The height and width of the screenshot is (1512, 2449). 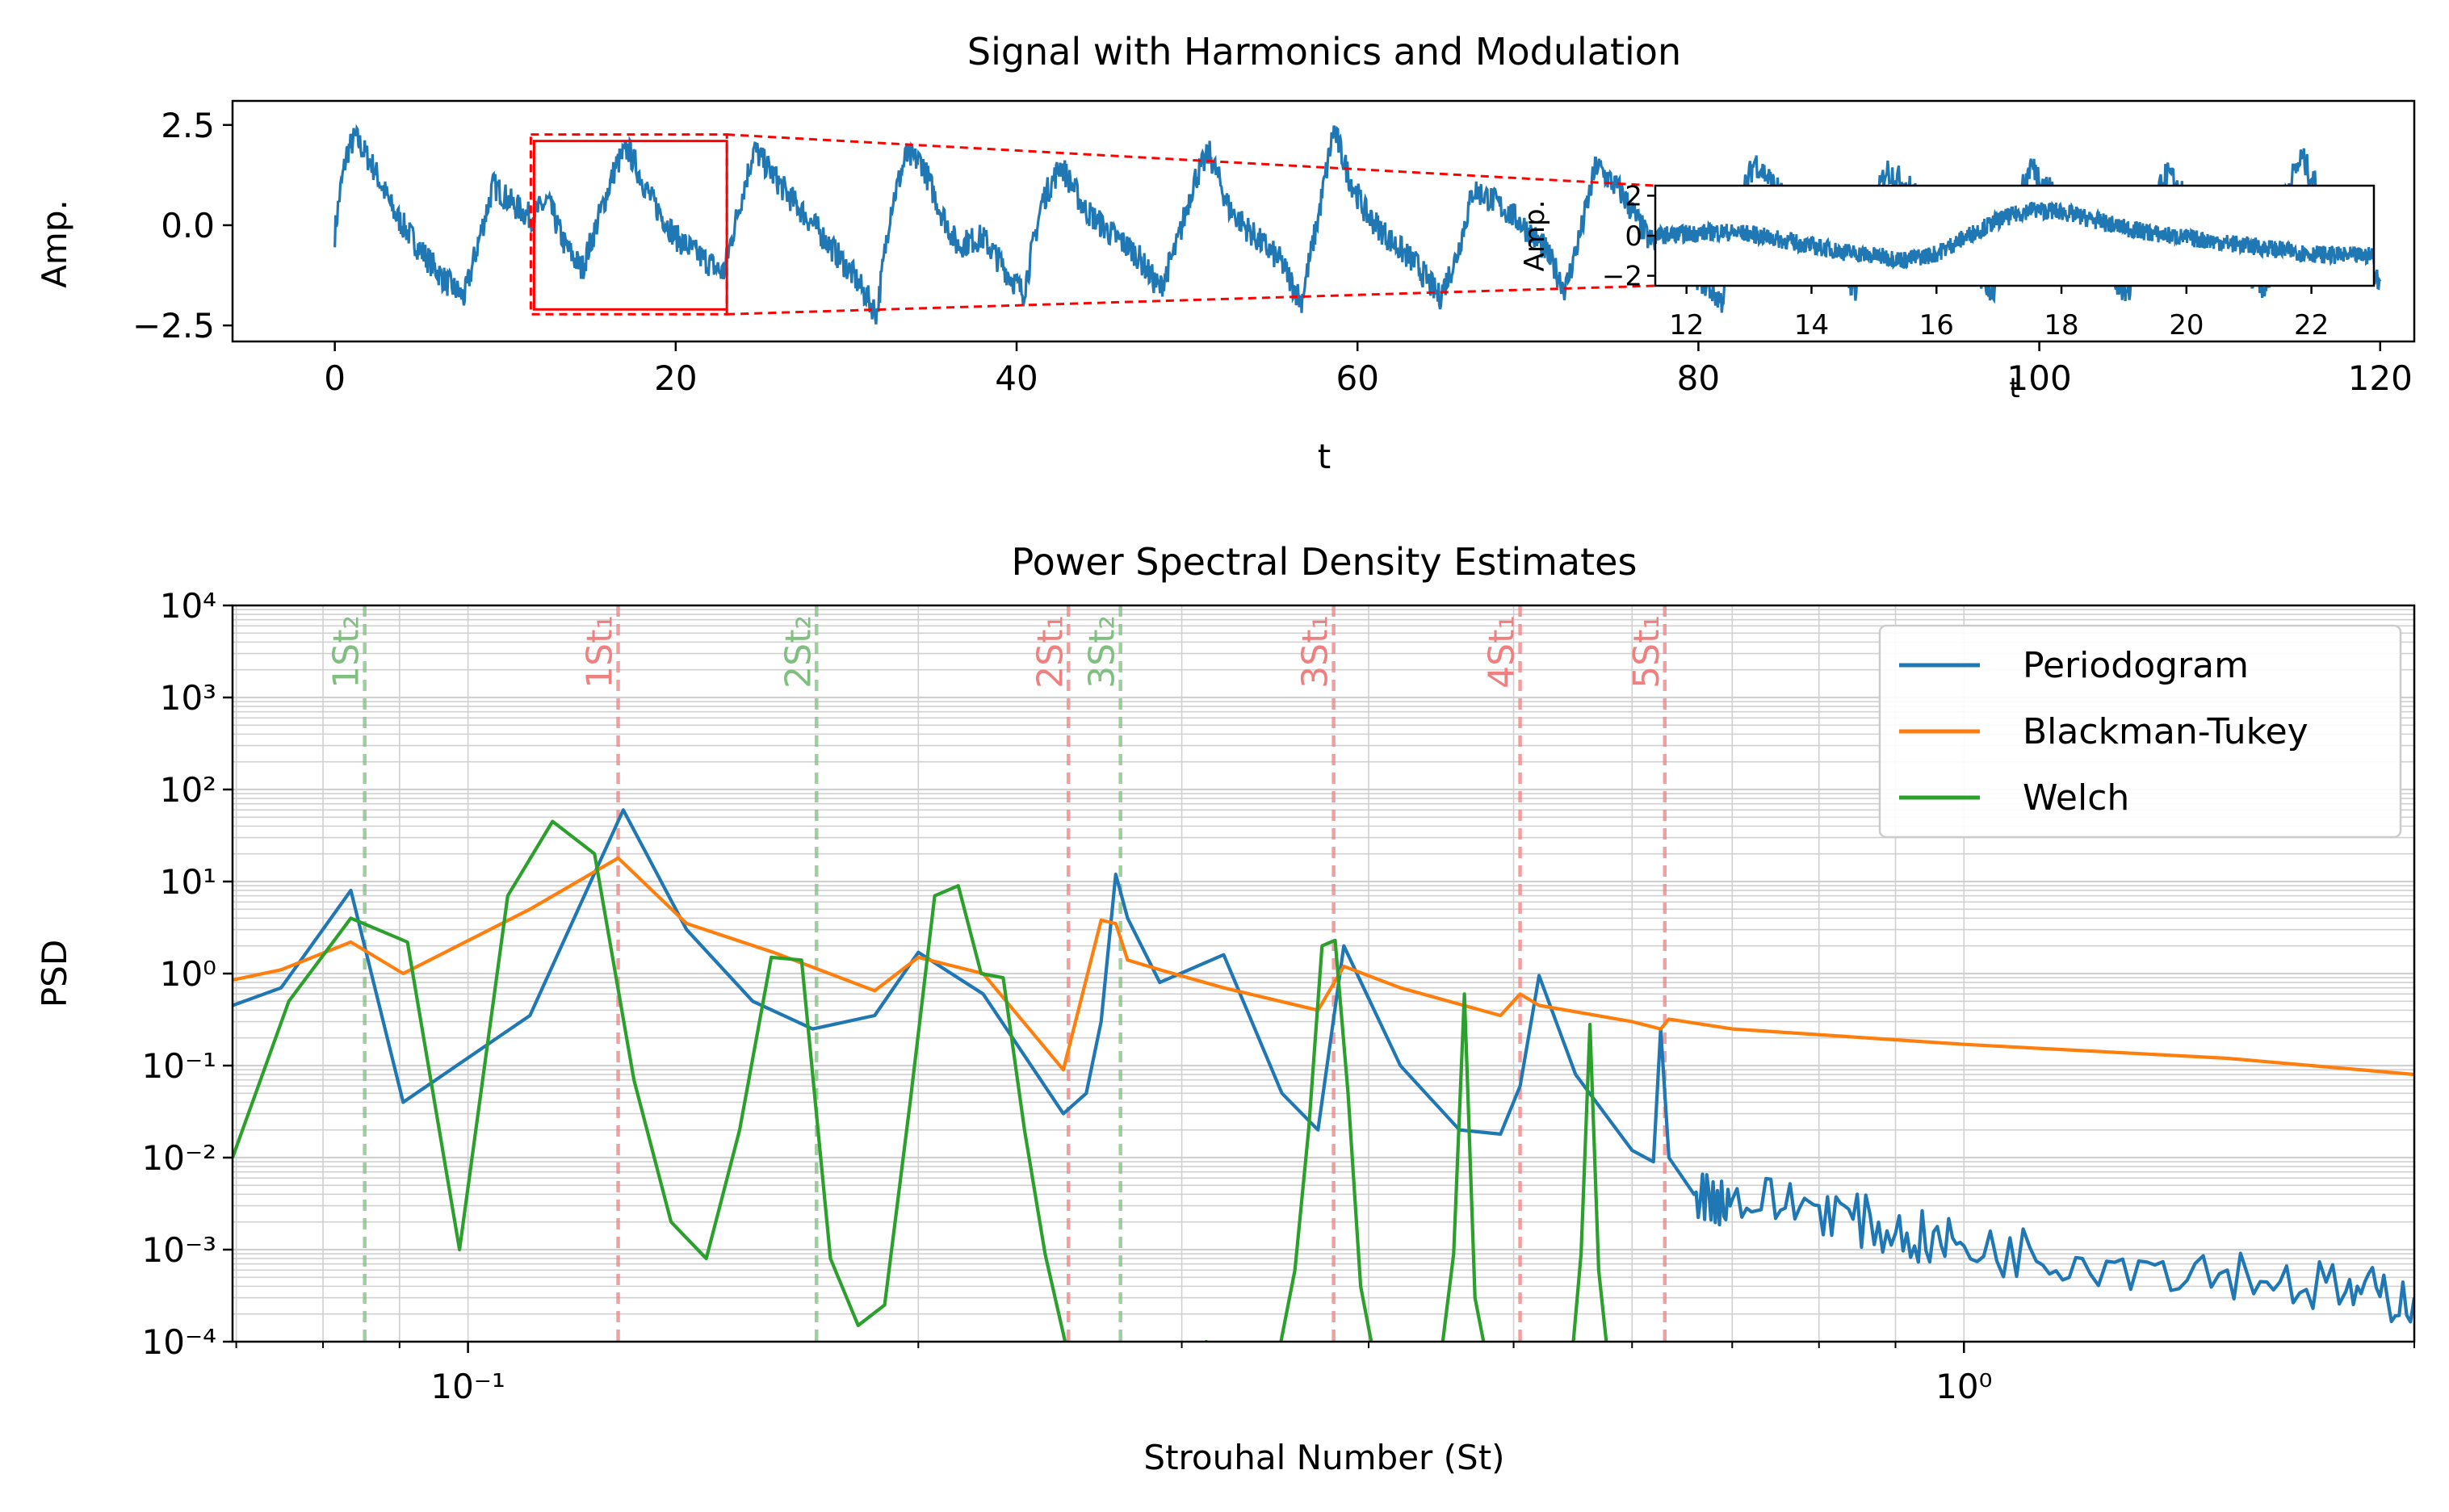 I want to click on zoom-indicator, so click(x=1093, y=224).